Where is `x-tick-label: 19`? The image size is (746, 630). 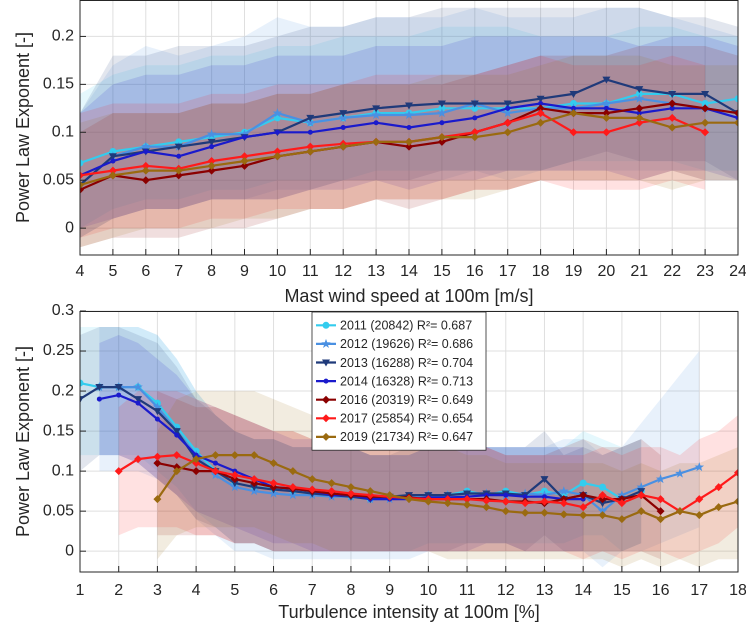
x-tick-label: 19 is located at coordinates (574, 271).